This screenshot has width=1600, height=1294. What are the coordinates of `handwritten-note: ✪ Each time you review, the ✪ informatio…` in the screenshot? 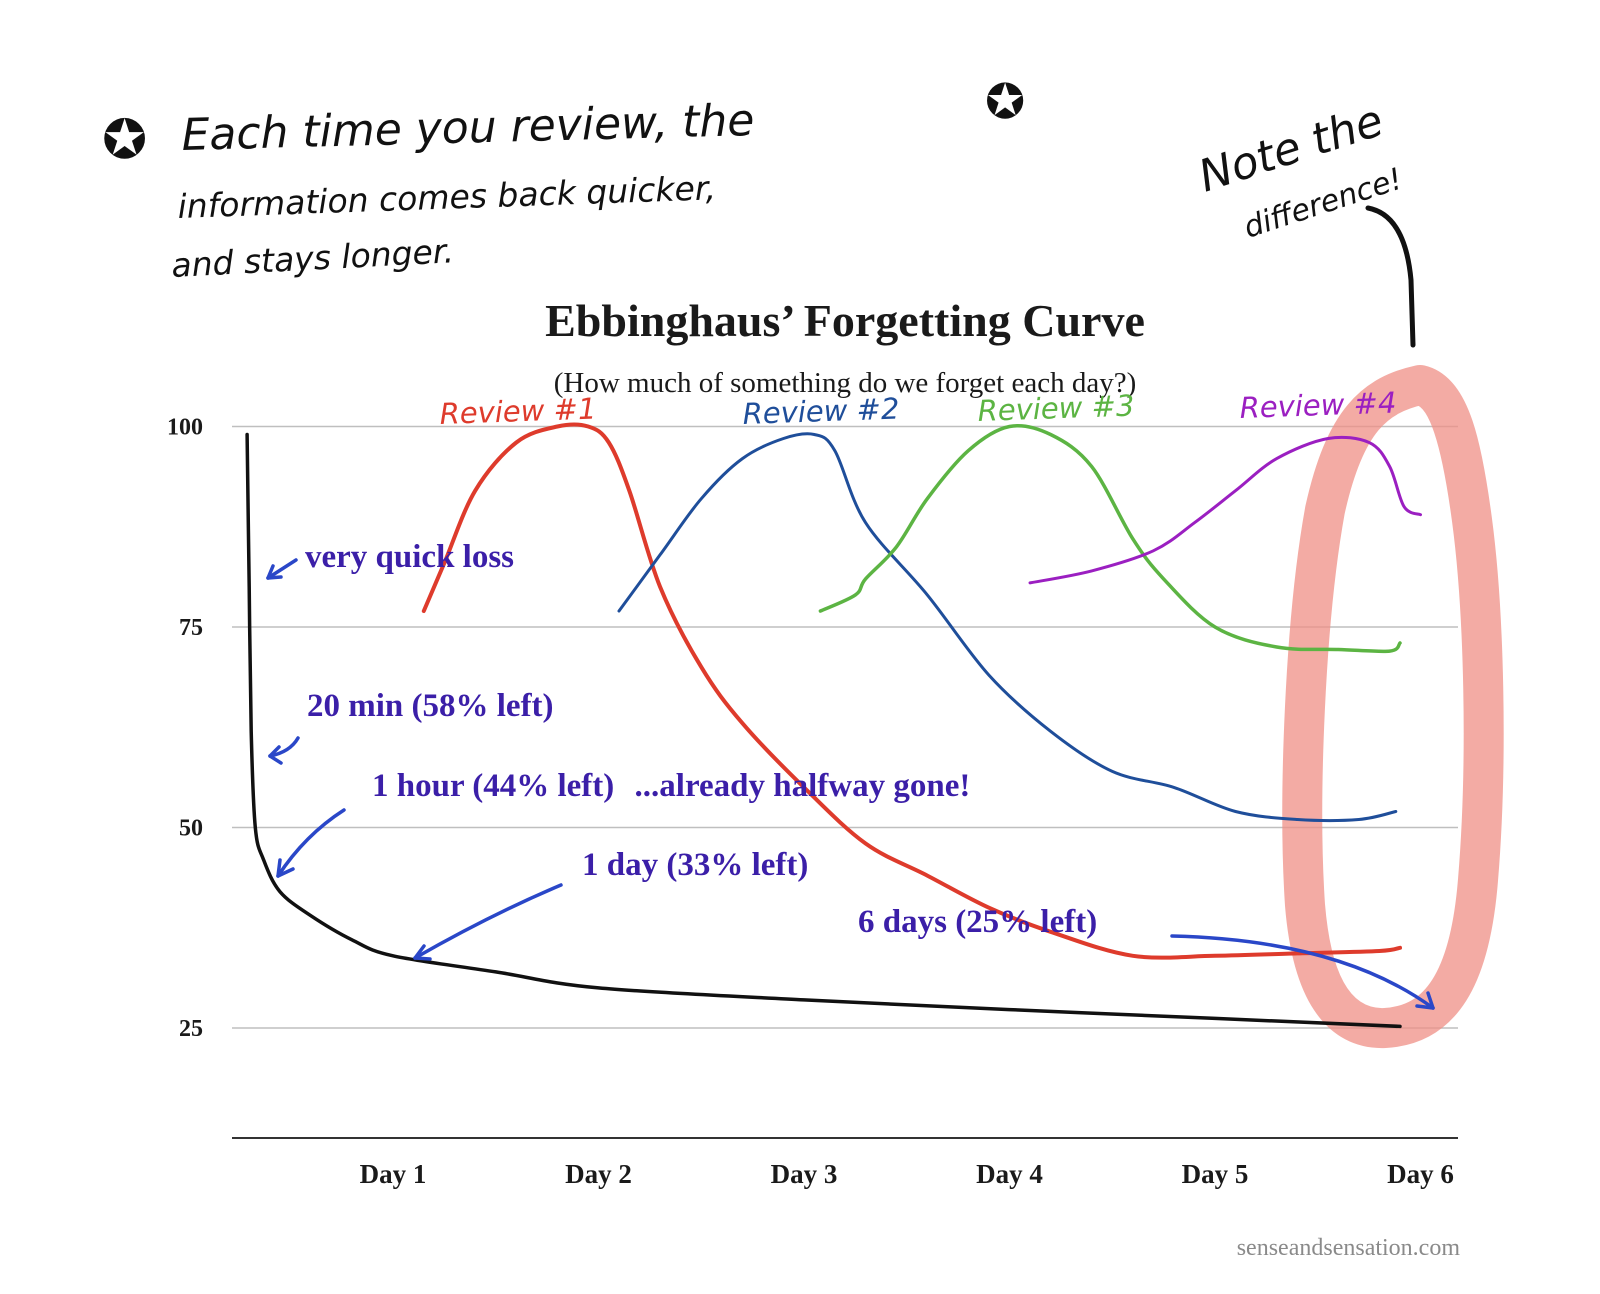 It's located at (563, 179).